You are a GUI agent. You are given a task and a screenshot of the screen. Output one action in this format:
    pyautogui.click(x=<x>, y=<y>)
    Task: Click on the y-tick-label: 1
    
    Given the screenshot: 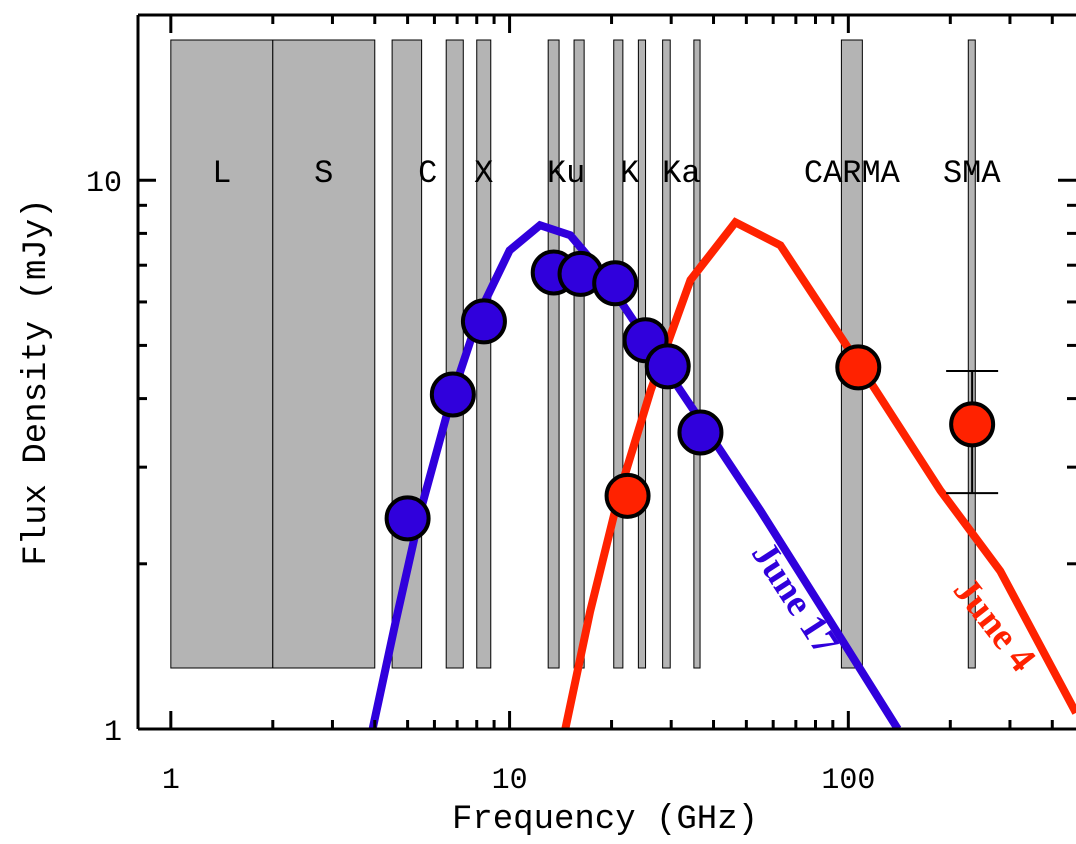 What is the action you would take?
    pyautogui.click(x=113, y=733)
    